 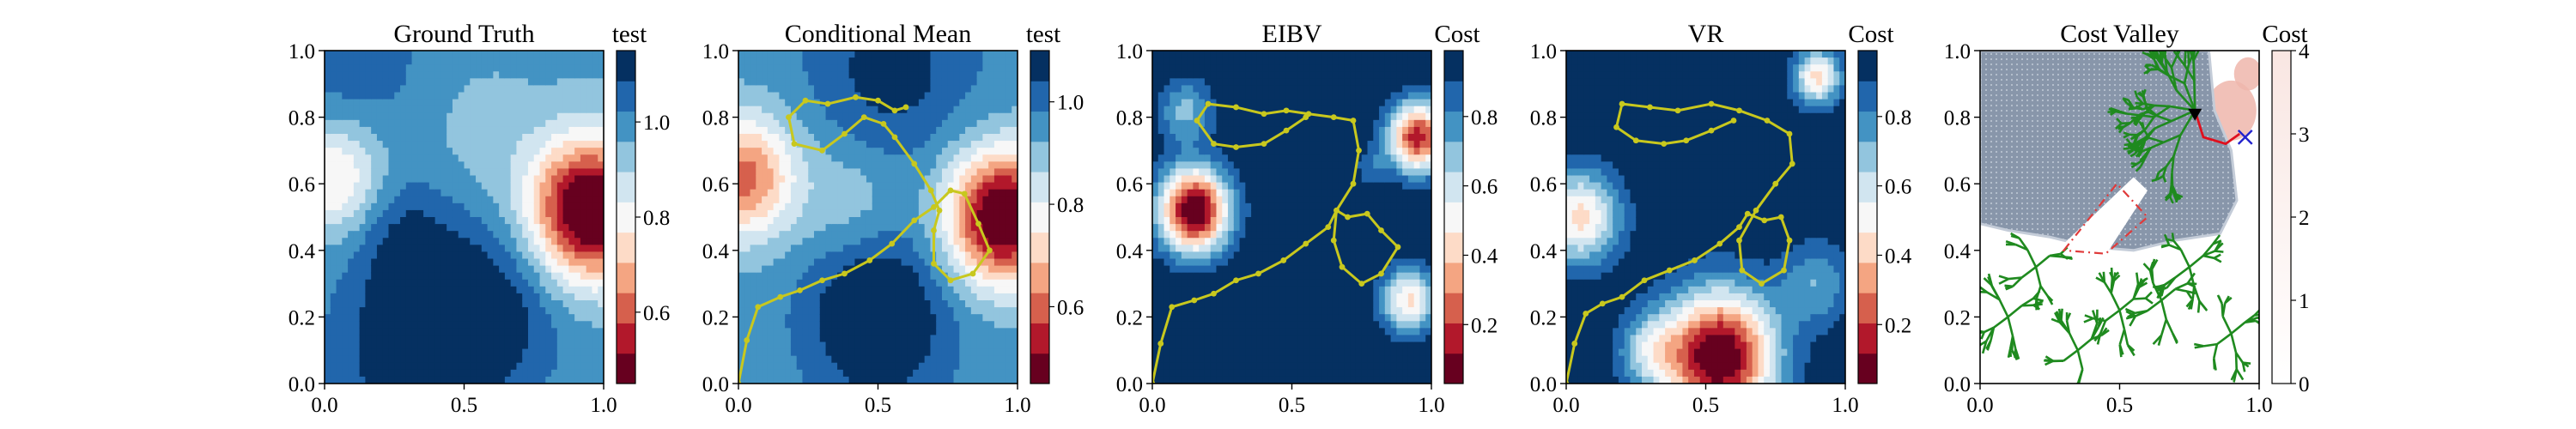 What do you see at coordinates (740, 382) in the screenshot?
I see `trajectory-point` at bounding box center [740, 382].